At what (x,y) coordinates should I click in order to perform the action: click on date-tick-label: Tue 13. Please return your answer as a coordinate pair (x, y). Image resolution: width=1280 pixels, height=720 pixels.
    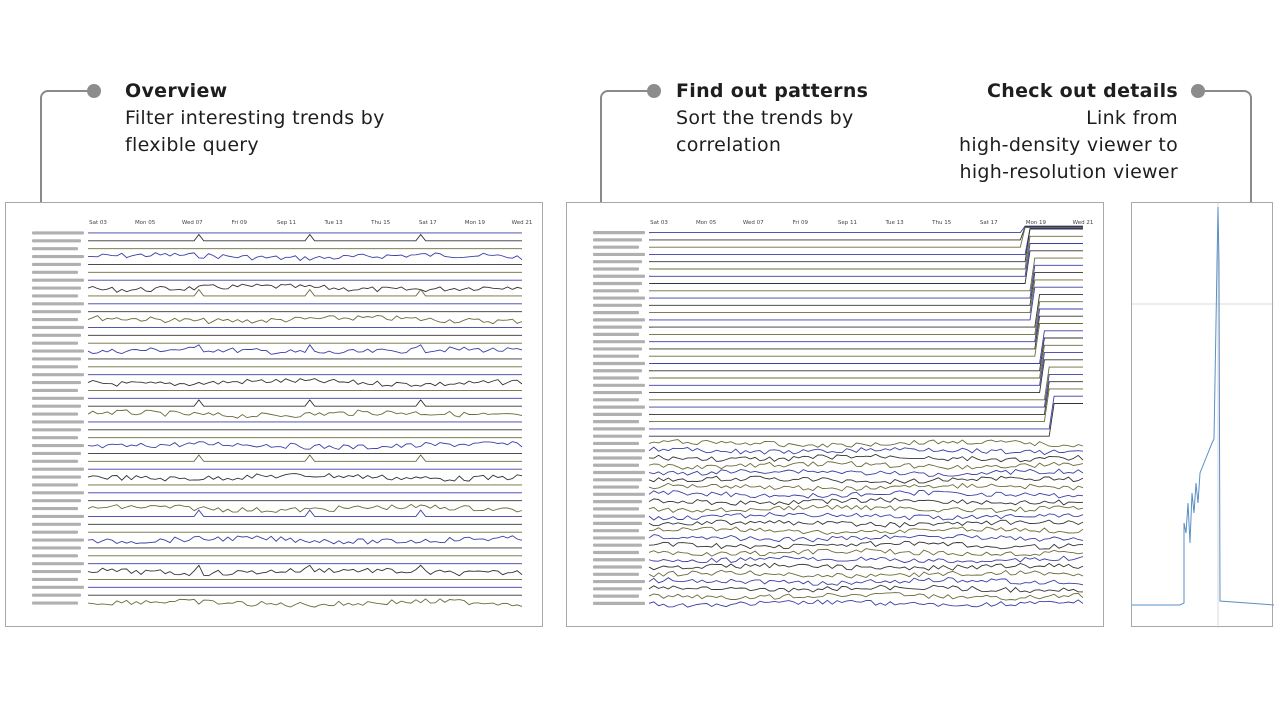
    Looking at the image, I should click on (333, 223).